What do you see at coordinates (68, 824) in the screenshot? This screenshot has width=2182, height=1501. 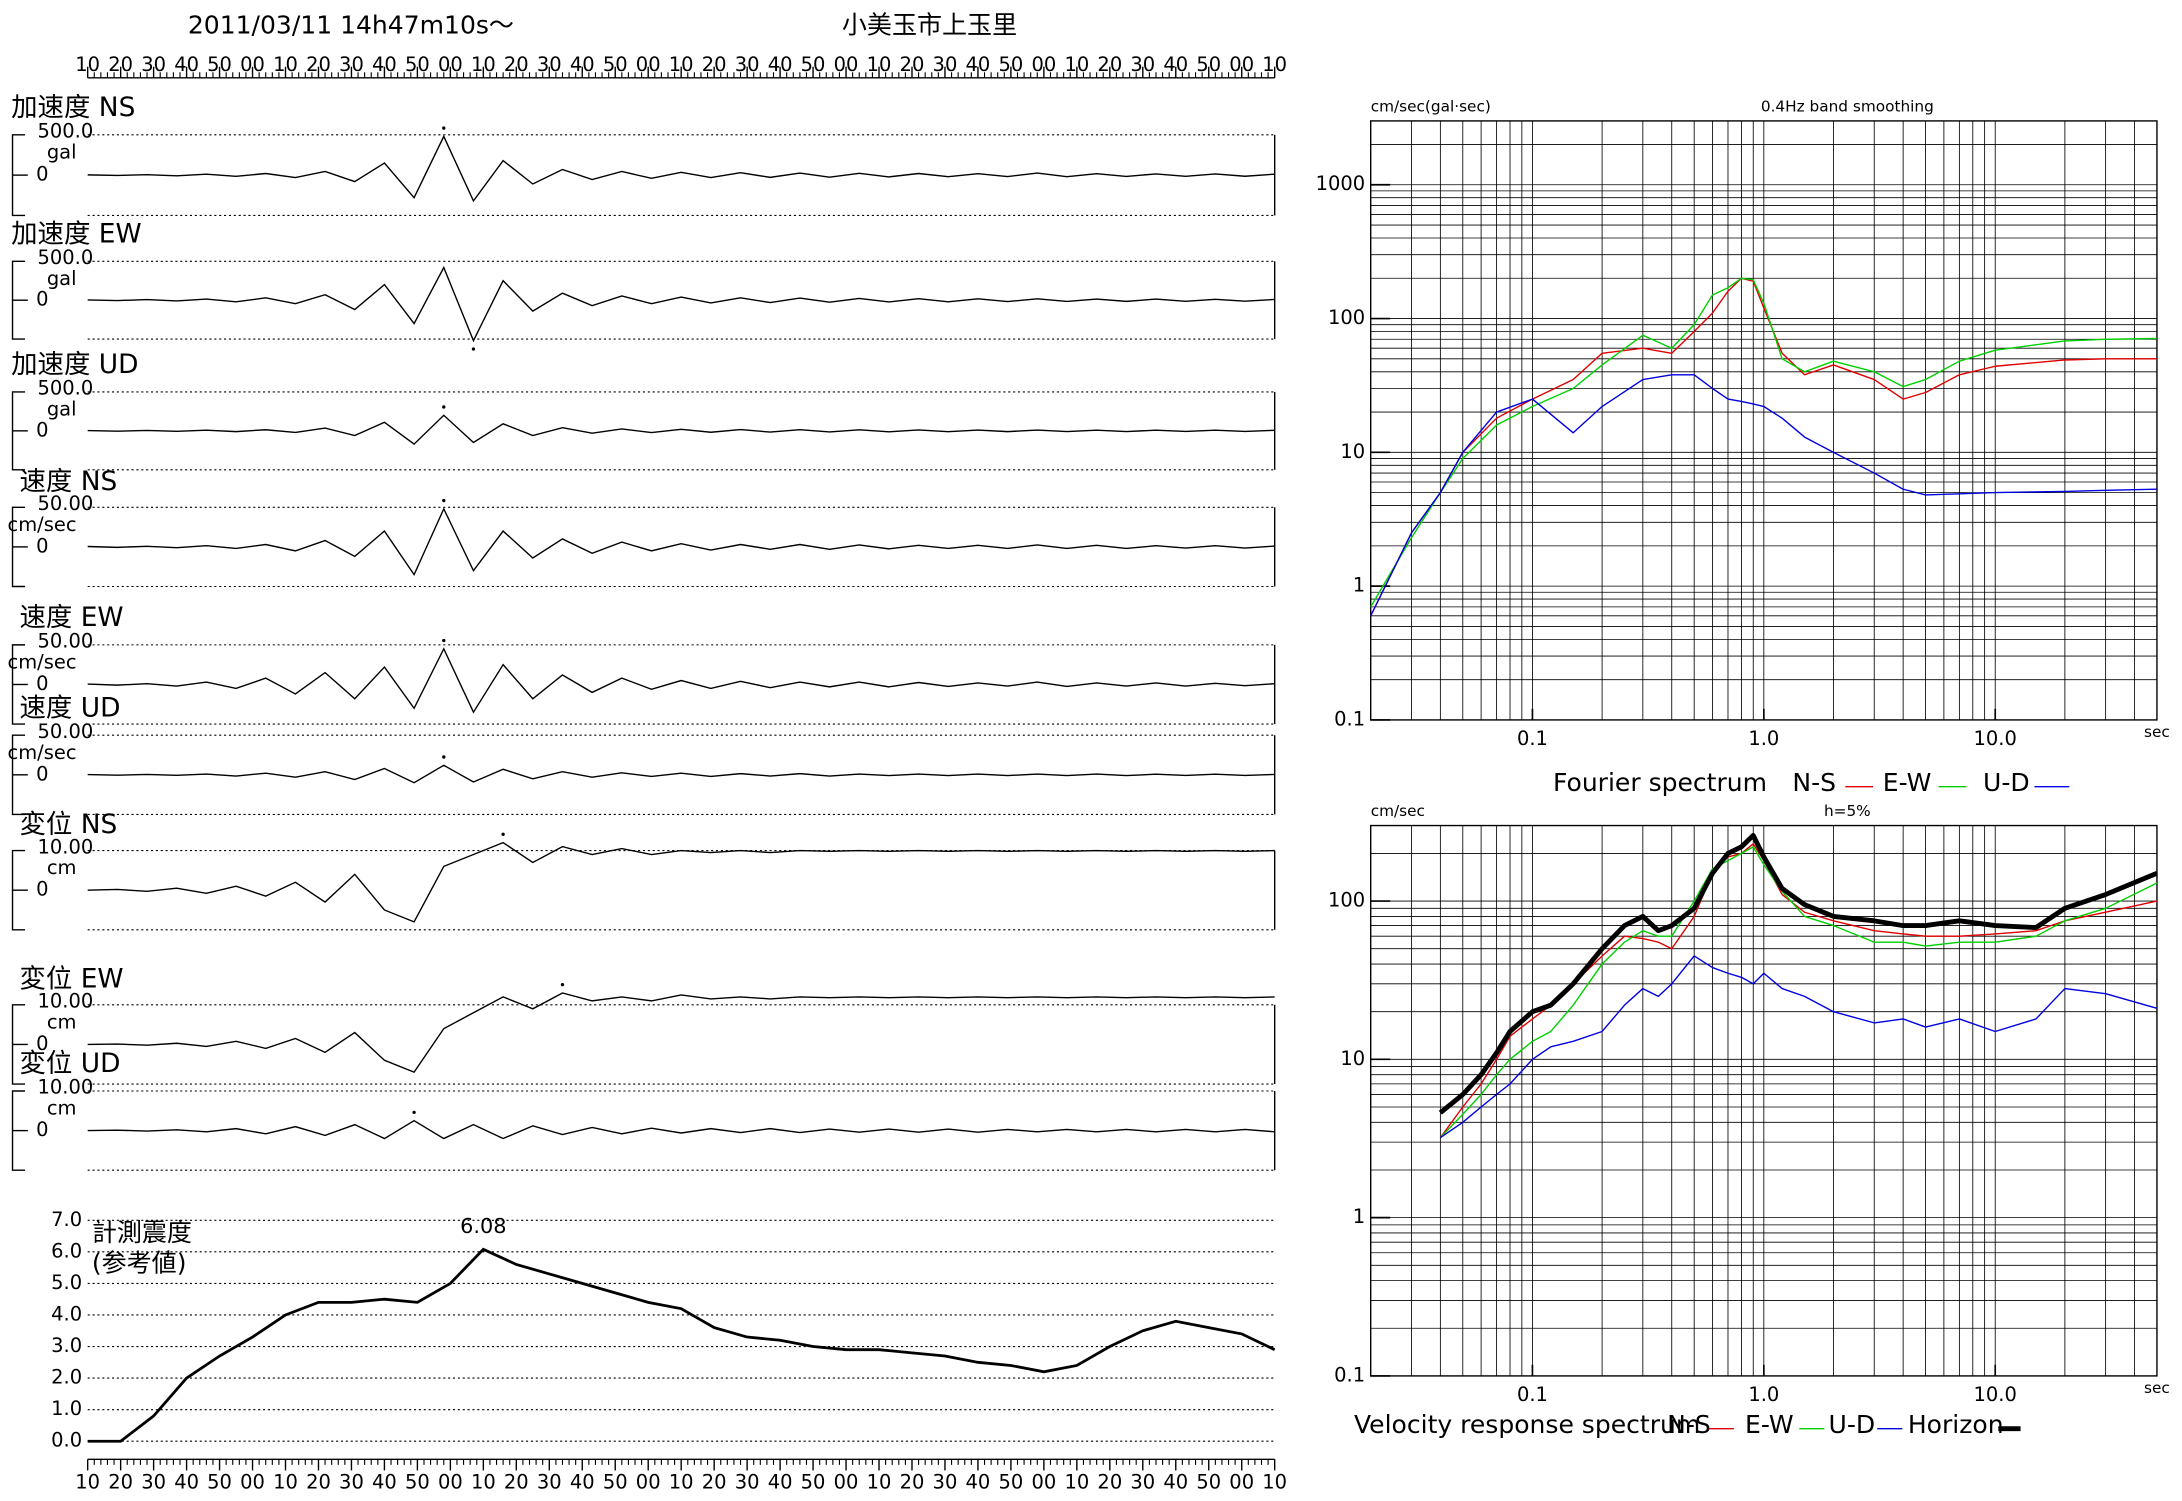 I see `panel-title: 変位 NS` at bounding box center [68, 824].